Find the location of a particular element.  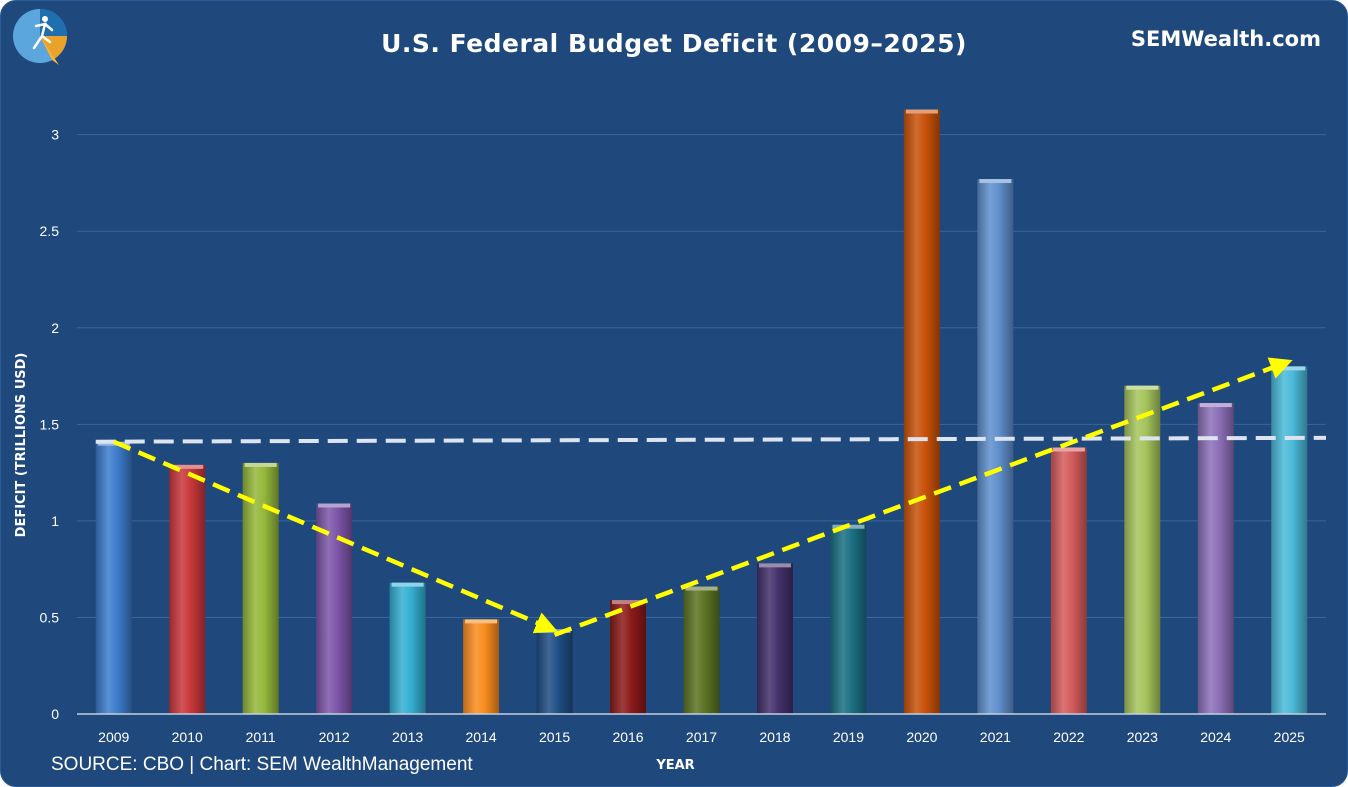

bar-2009 is located at coordinates (113, 577).